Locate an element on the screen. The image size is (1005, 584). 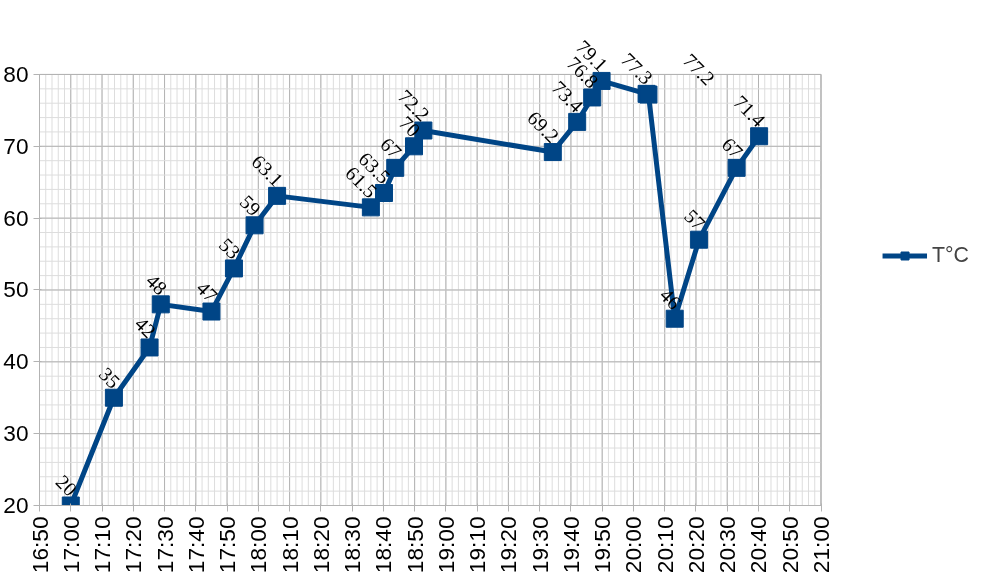
x-tick-label: 18:20 is located at coordinates (320, 545).